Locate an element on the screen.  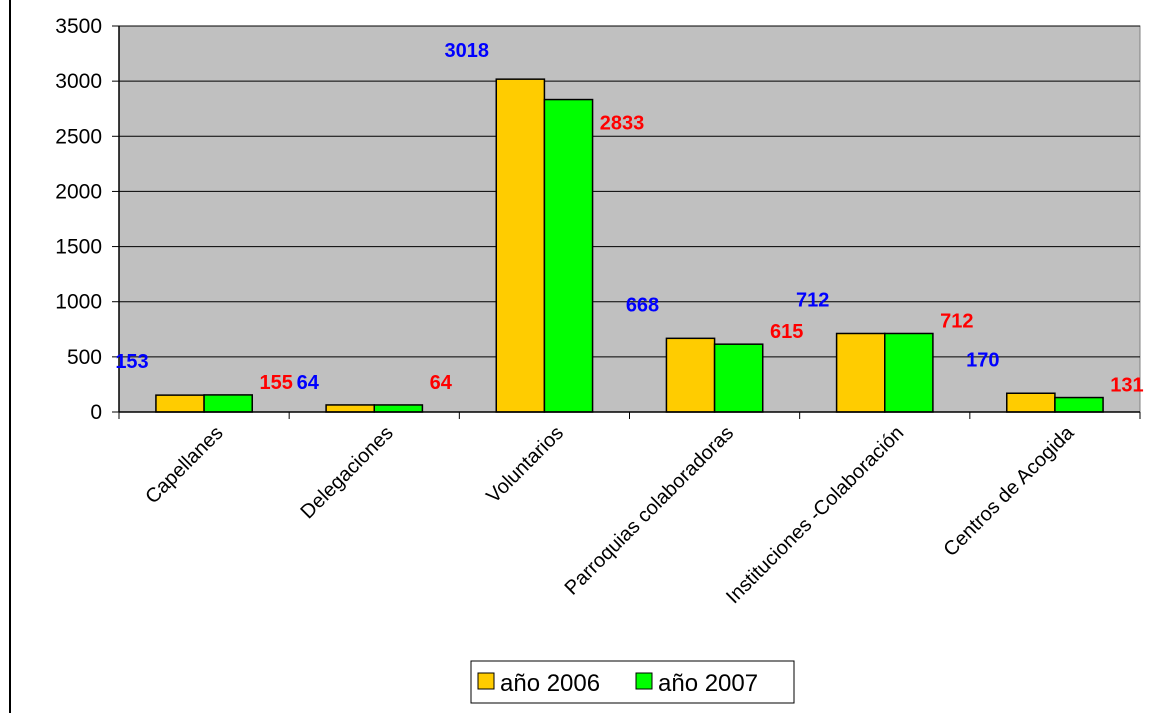
data-label: 3018 is located at coordinates (467, 51).